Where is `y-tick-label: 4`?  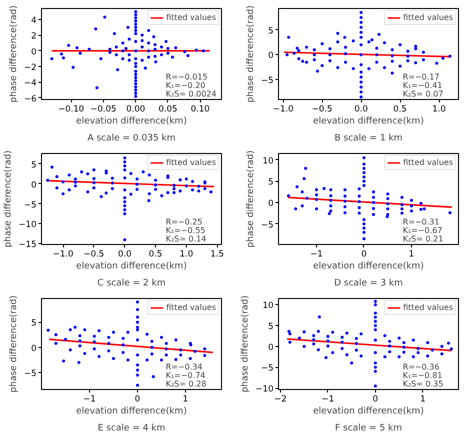
y-tick-label: 4 is located at coordinates (34, 21).